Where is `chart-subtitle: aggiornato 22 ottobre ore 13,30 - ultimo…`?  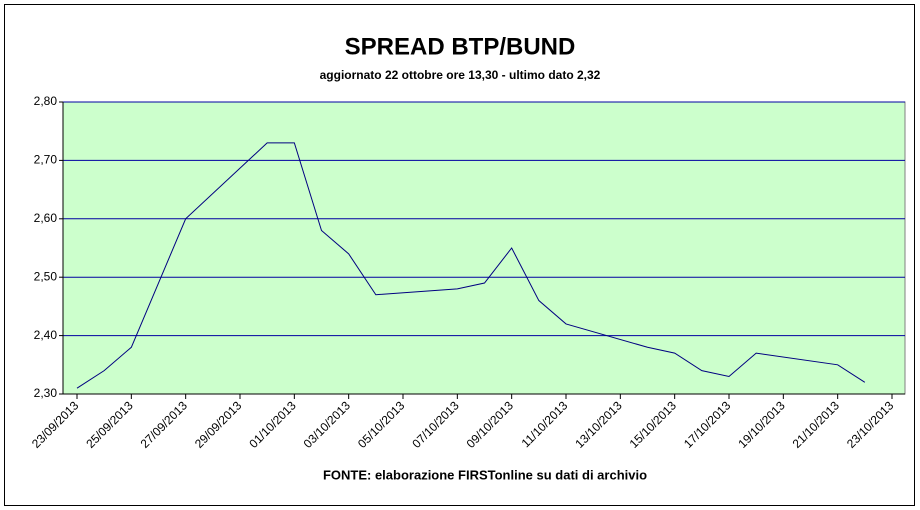
chart-subtitle: aggiornato 22 ottobre ore 13,30 - ultimo… is located at coordinates (460, 75).